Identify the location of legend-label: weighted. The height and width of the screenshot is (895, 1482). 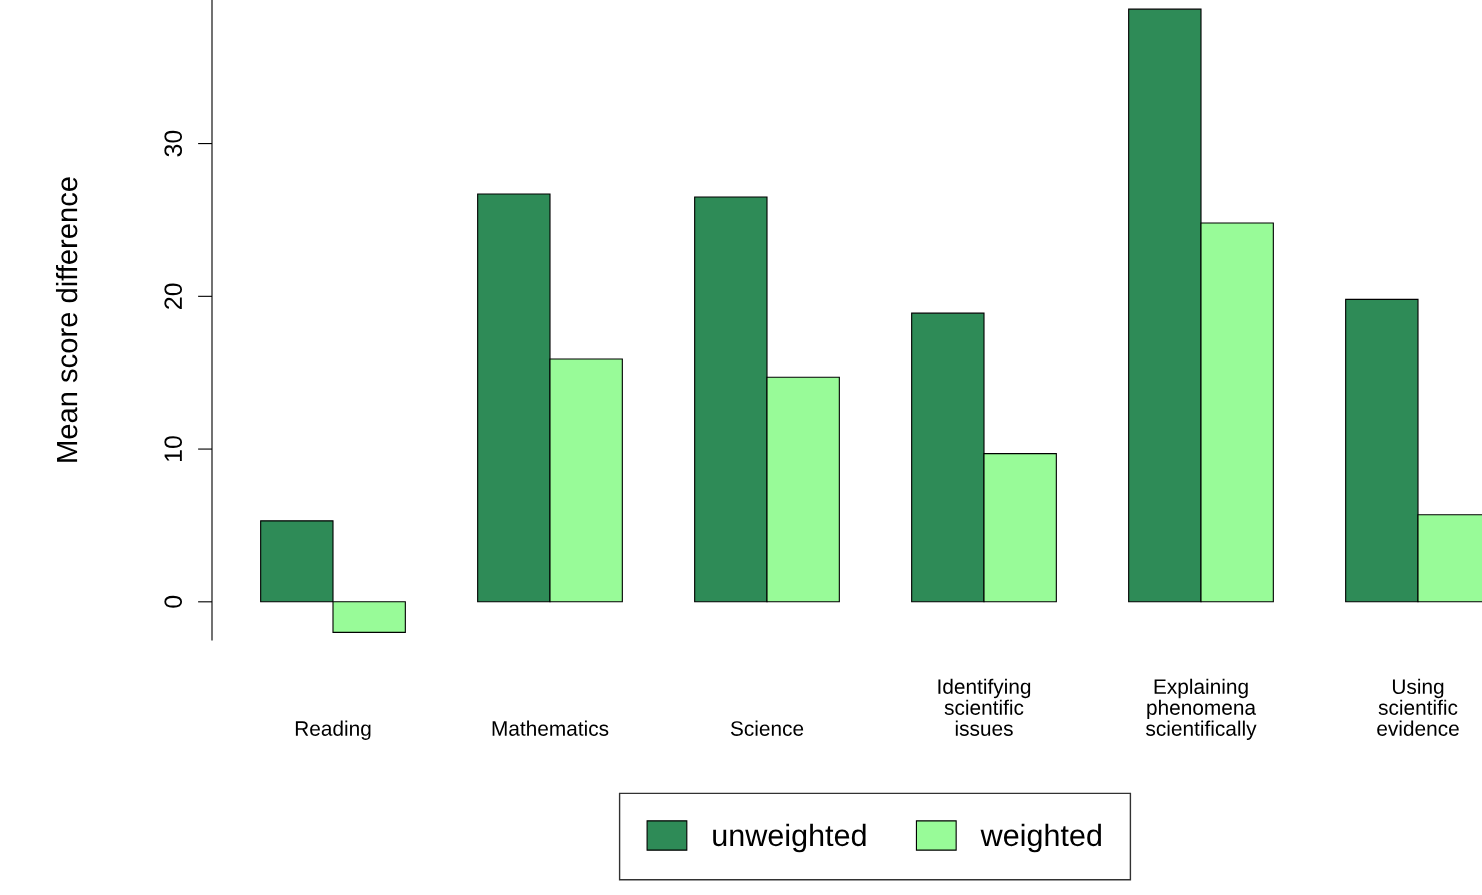
(1040, 838).